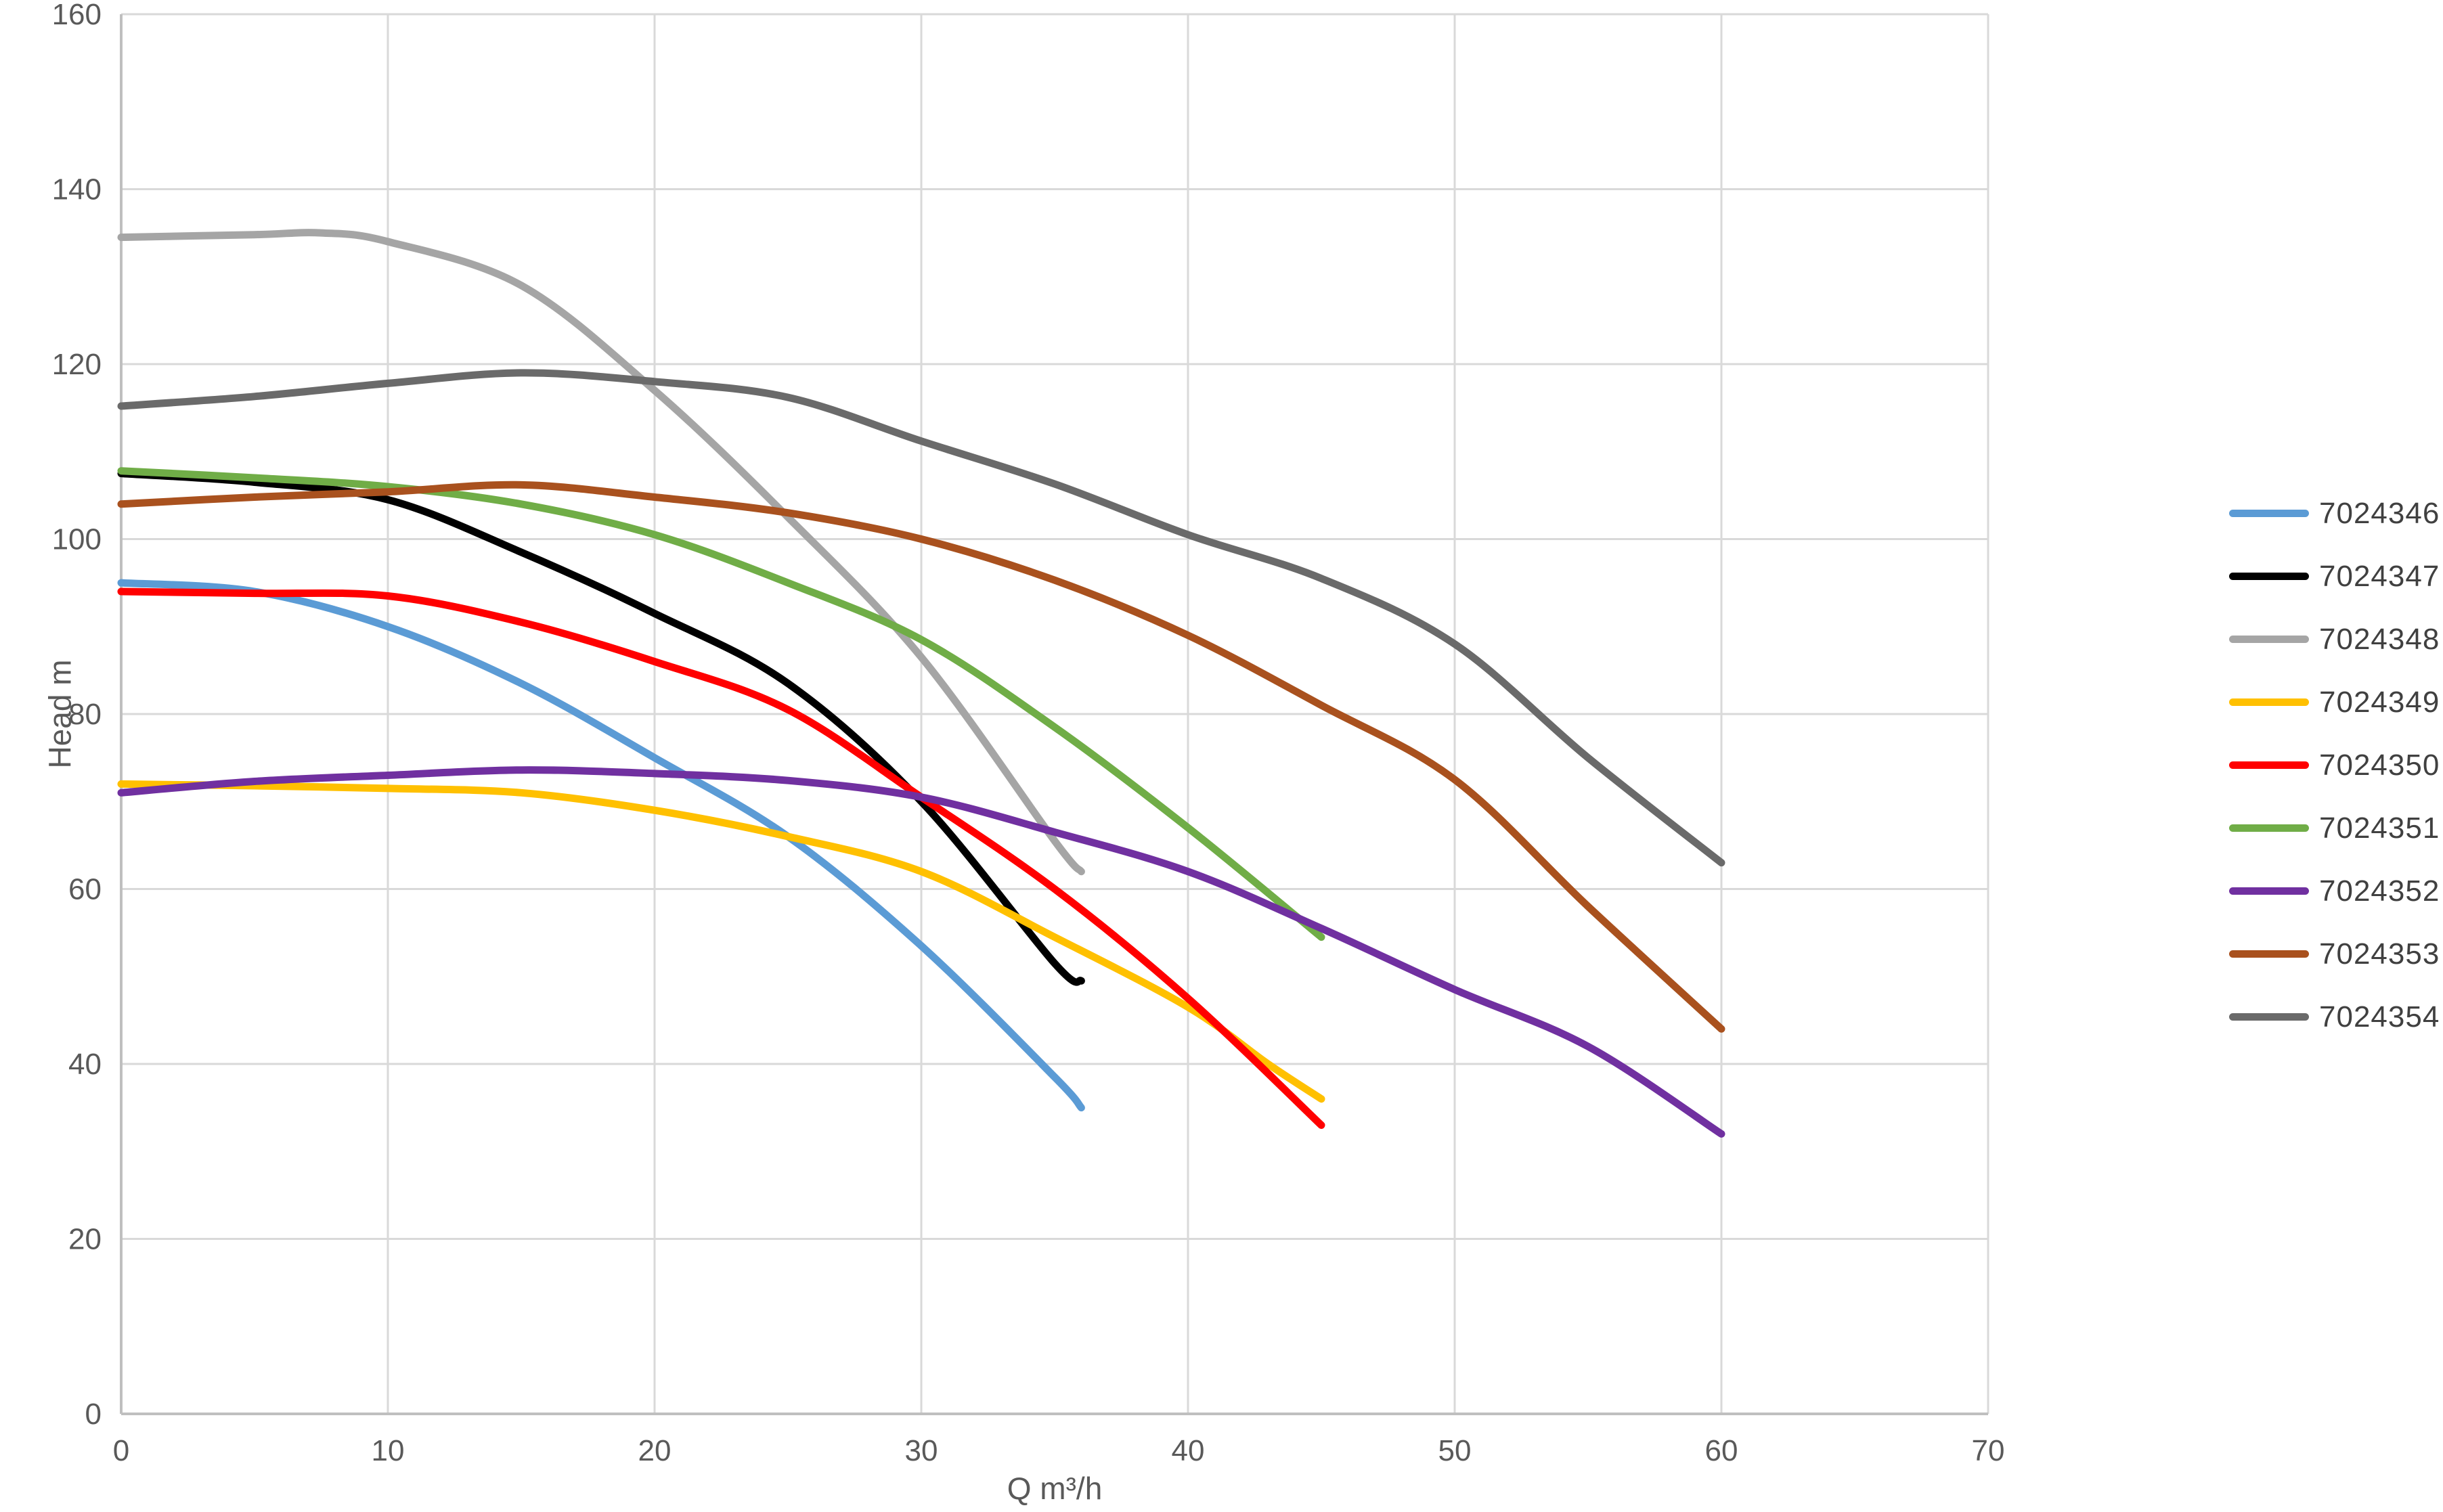 The image size is (2443, 1512). I want to click on x-tick-label: 70, so click(1988, 1450).